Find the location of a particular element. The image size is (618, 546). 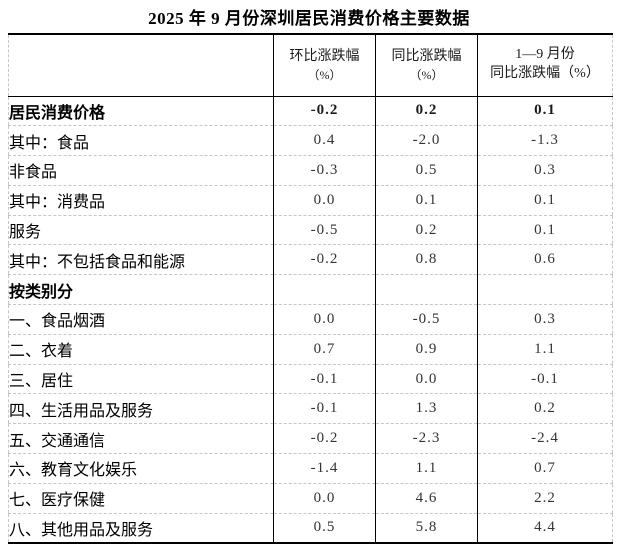

row-label: 其中：消费品 is located at coordinates (141, 200).